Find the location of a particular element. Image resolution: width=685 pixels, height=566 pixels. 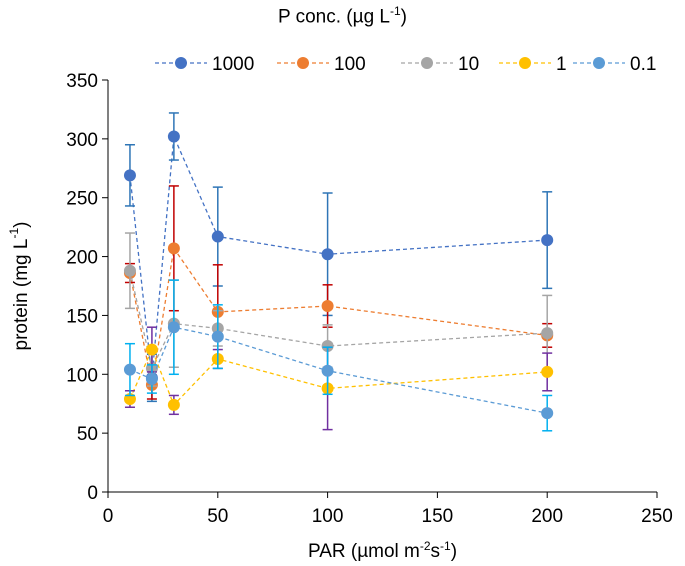

x-tick-label: 200 is located at coordinates (547, 516).